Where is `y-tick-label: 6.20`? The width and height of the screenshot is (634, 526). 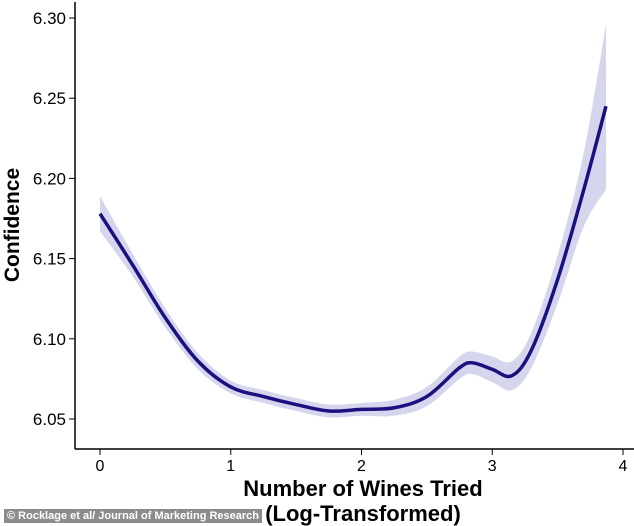 y-tick-label: 6.20 is located at coordinates (49, 178).